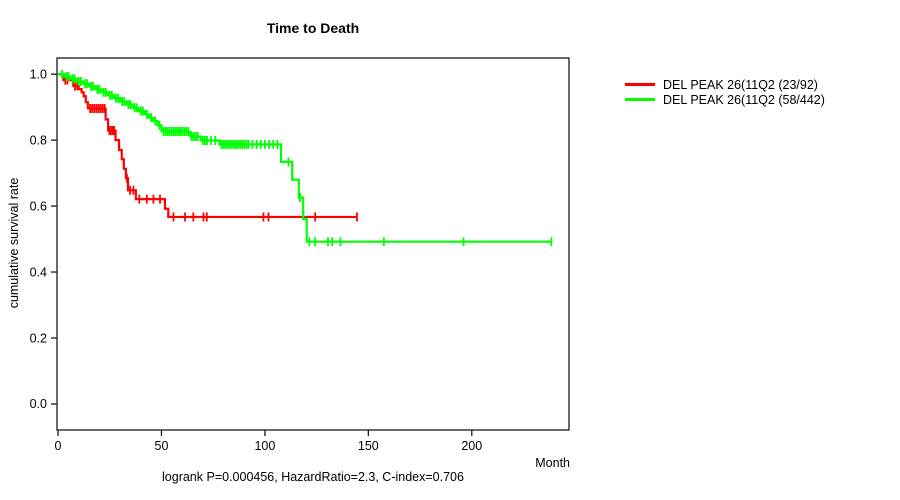 Image resolution: width=900 pixels, height=500 pixels. Describe the element at coordinates (162, 446) in the screenshot. I see `x-tick-label: 50` at that location.